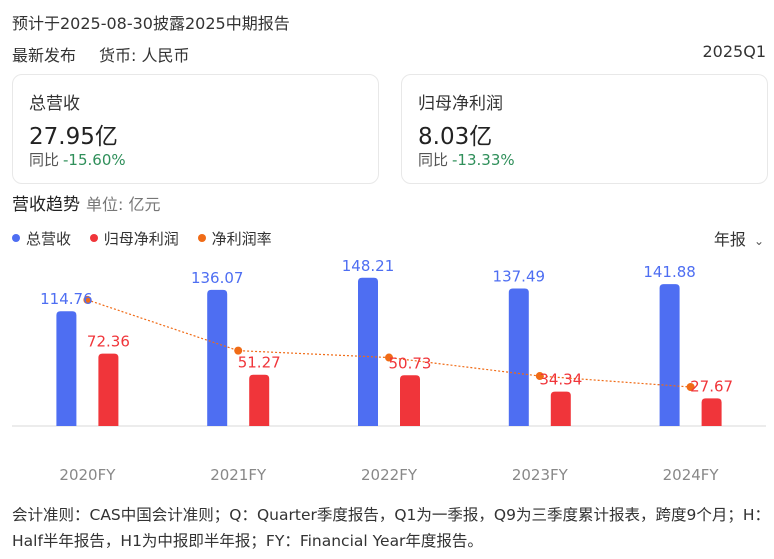  I want to click on trend-unit: 单位: 亿元, so click(123, 204).